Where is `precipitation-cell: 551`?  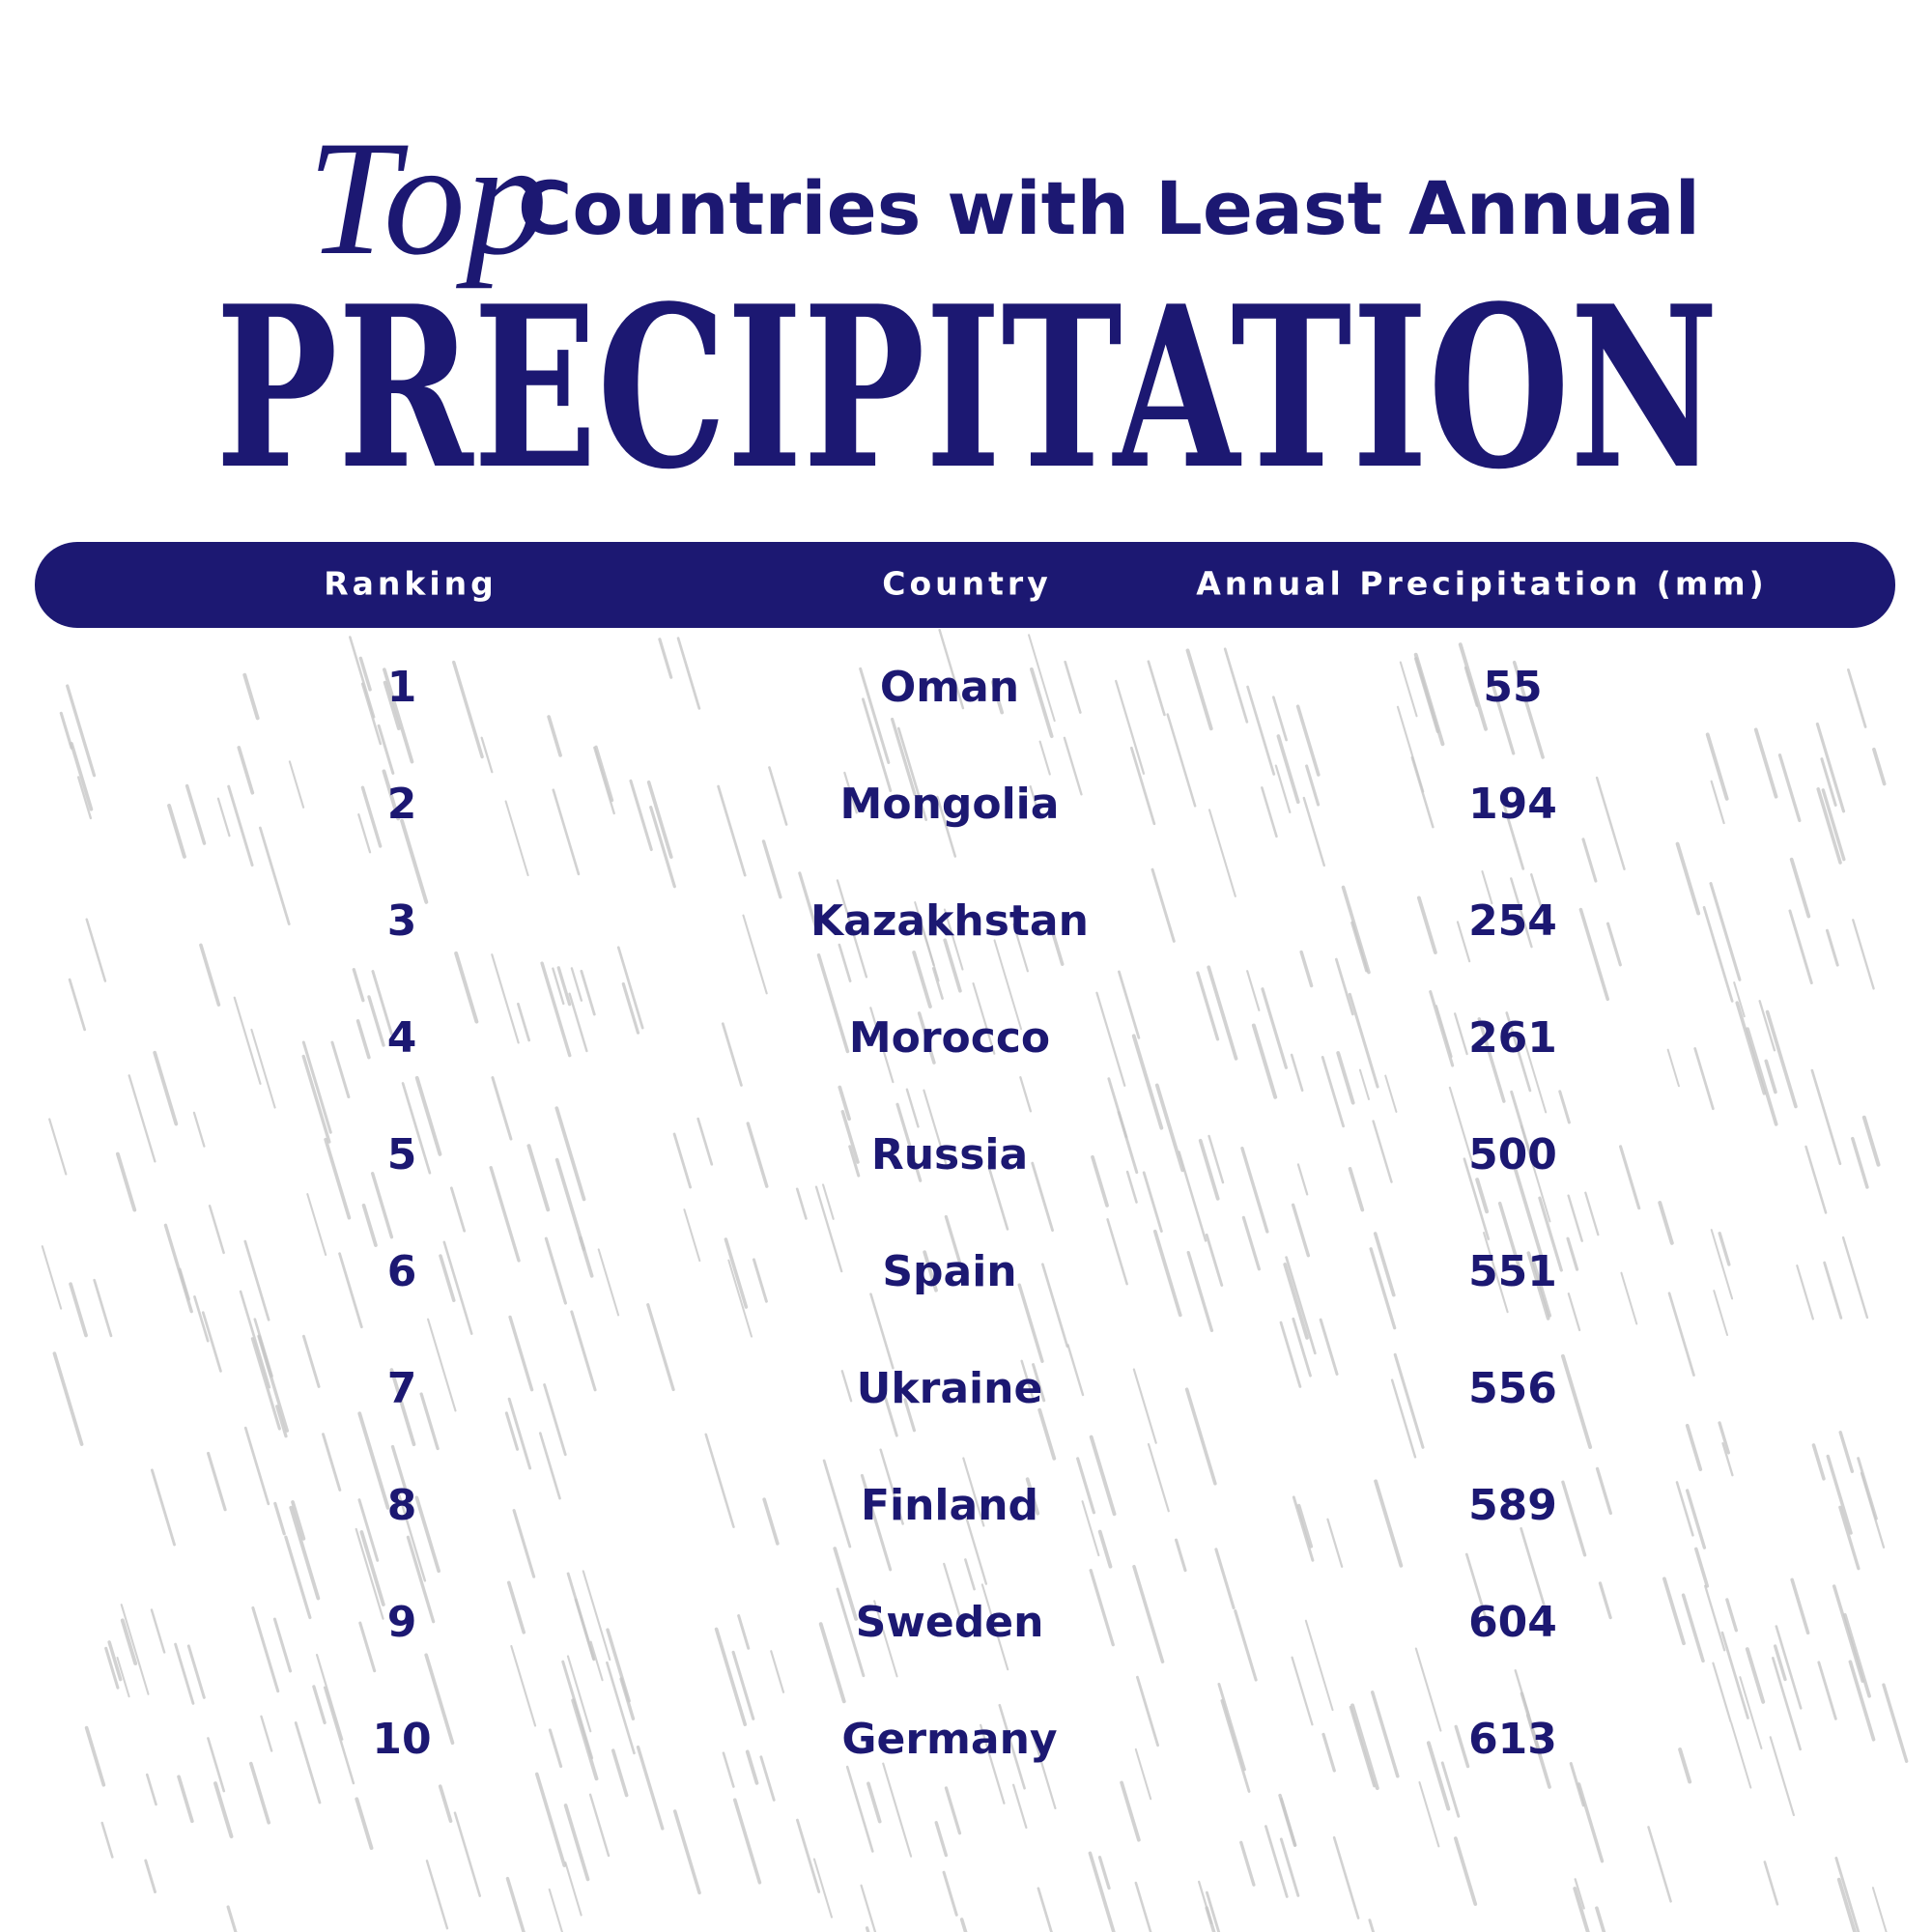
precipitation-cell: 551 is located at coordinates (1512, 1271).